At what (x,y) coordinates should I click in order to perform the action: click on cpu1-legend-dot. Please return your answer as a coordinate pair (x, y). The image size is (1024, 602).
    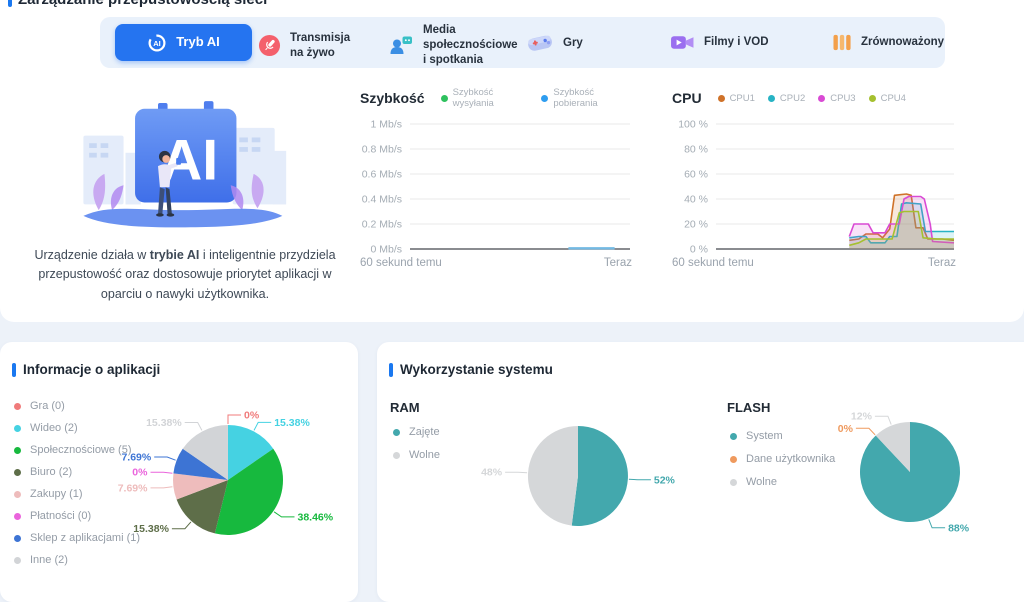
    Looking at the image, I should click on (721, 98).